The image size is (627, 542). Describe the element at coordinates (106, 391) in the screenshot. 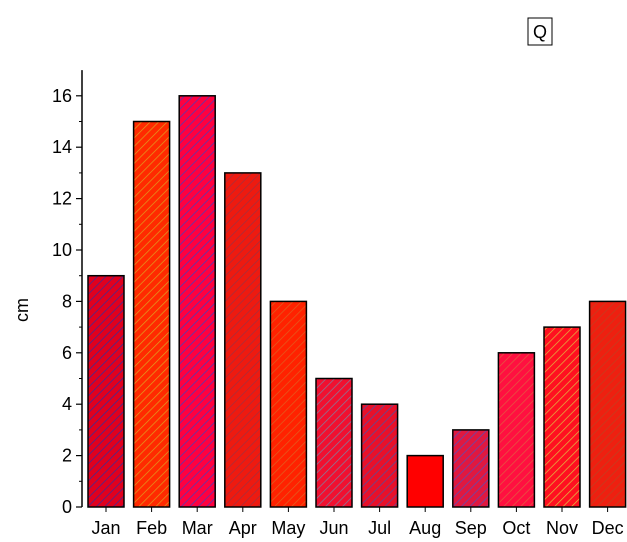

I see `bar-jan` at that location.